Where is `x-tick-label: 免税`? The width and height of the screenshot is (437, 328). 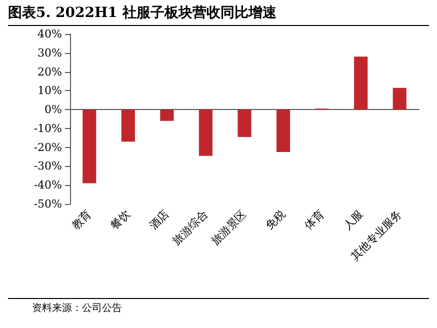 x-tick-label: 免税 is located at coordinates (275, 219).